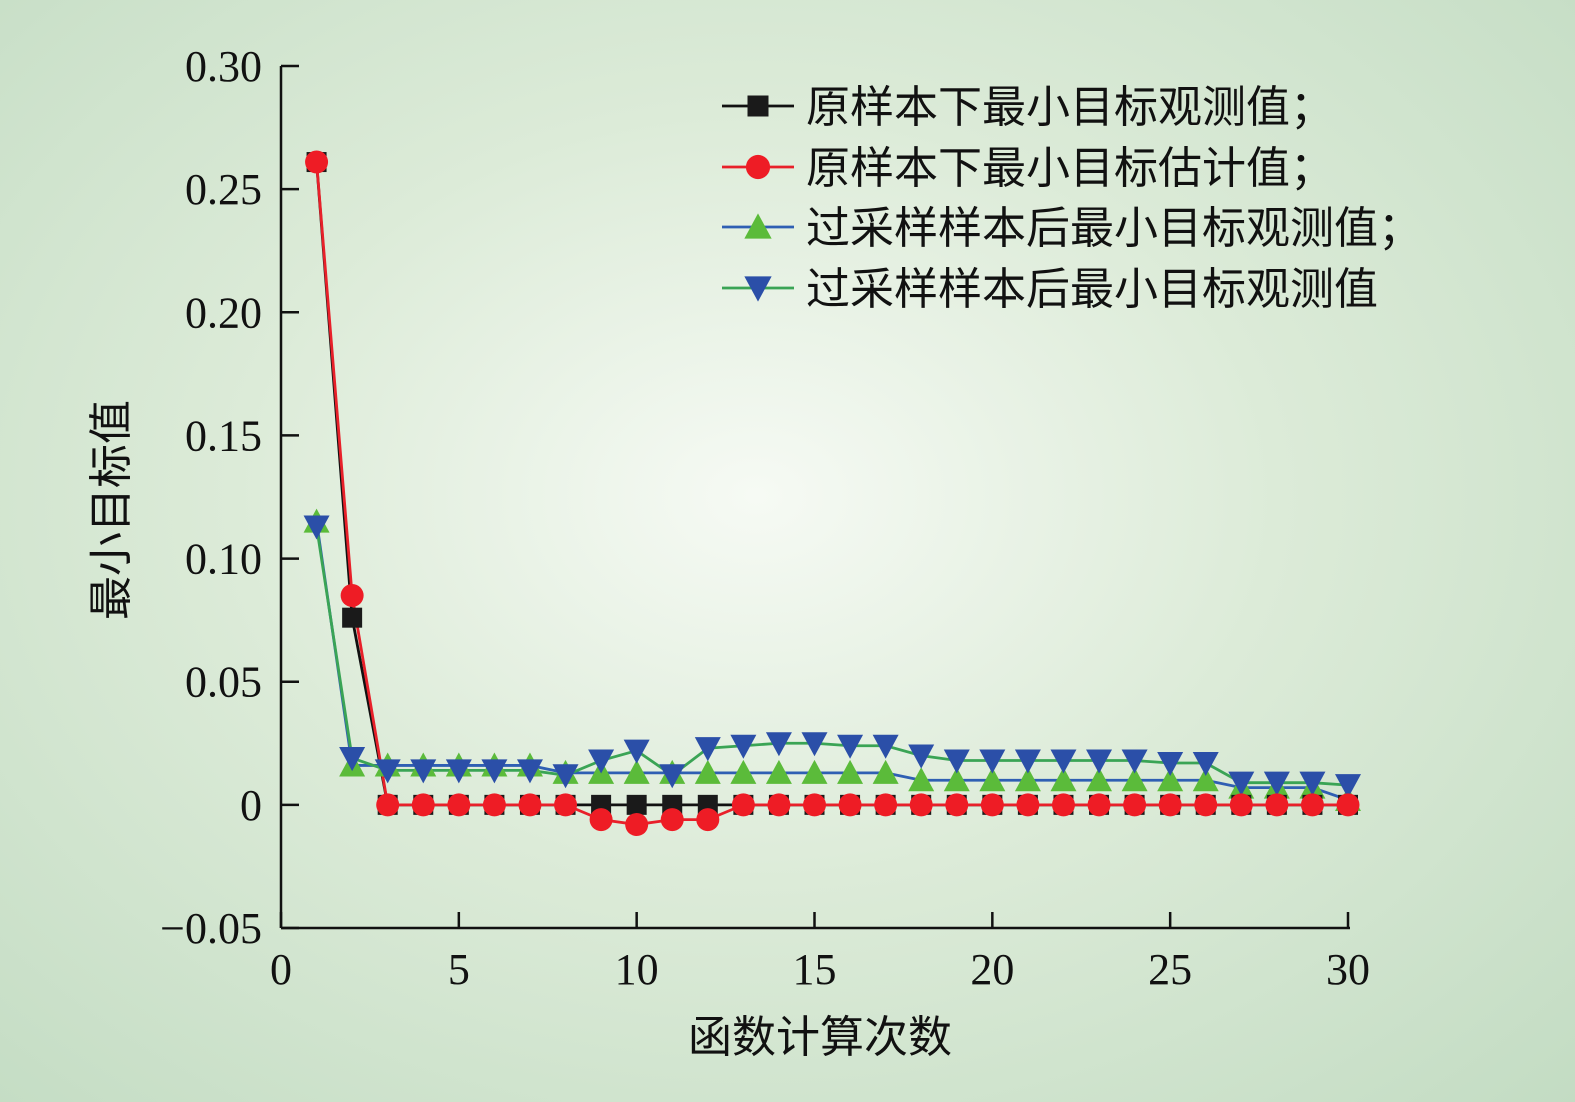 The image size is (1575, 1102). What do you see at coordinates (211, 928) in the screenshot?
I see `y-tick-label: −0.05` at bounding box center [211, 928].